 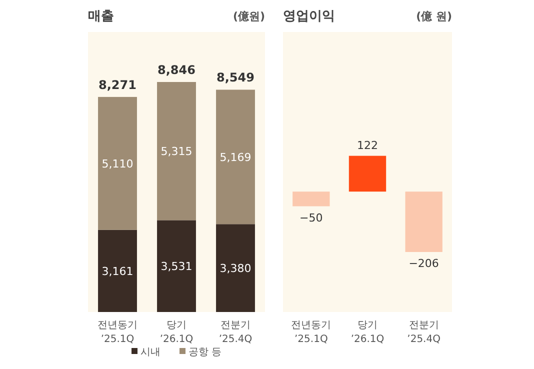 What do you see at coordinates (423, 263) in the screenshot?
I see `data-label: −206` at bounding box center [423, 263].